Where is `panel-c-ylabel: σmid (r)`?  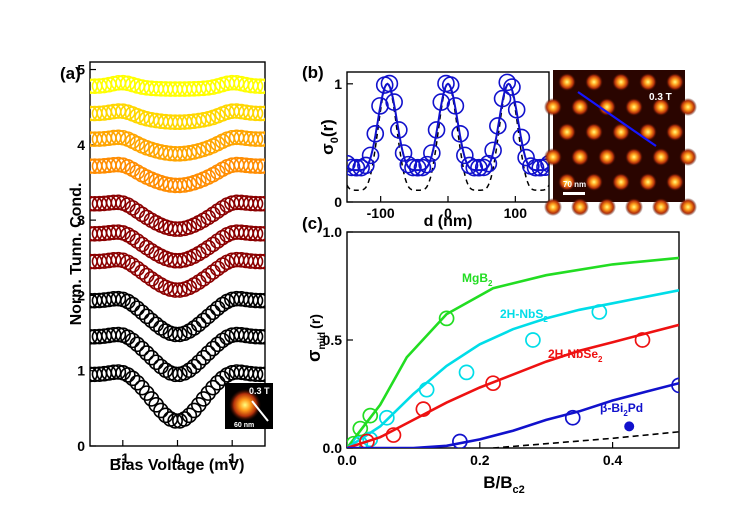
panel-c-ylabel: σmid (r) is located at coordinates (316, 338).